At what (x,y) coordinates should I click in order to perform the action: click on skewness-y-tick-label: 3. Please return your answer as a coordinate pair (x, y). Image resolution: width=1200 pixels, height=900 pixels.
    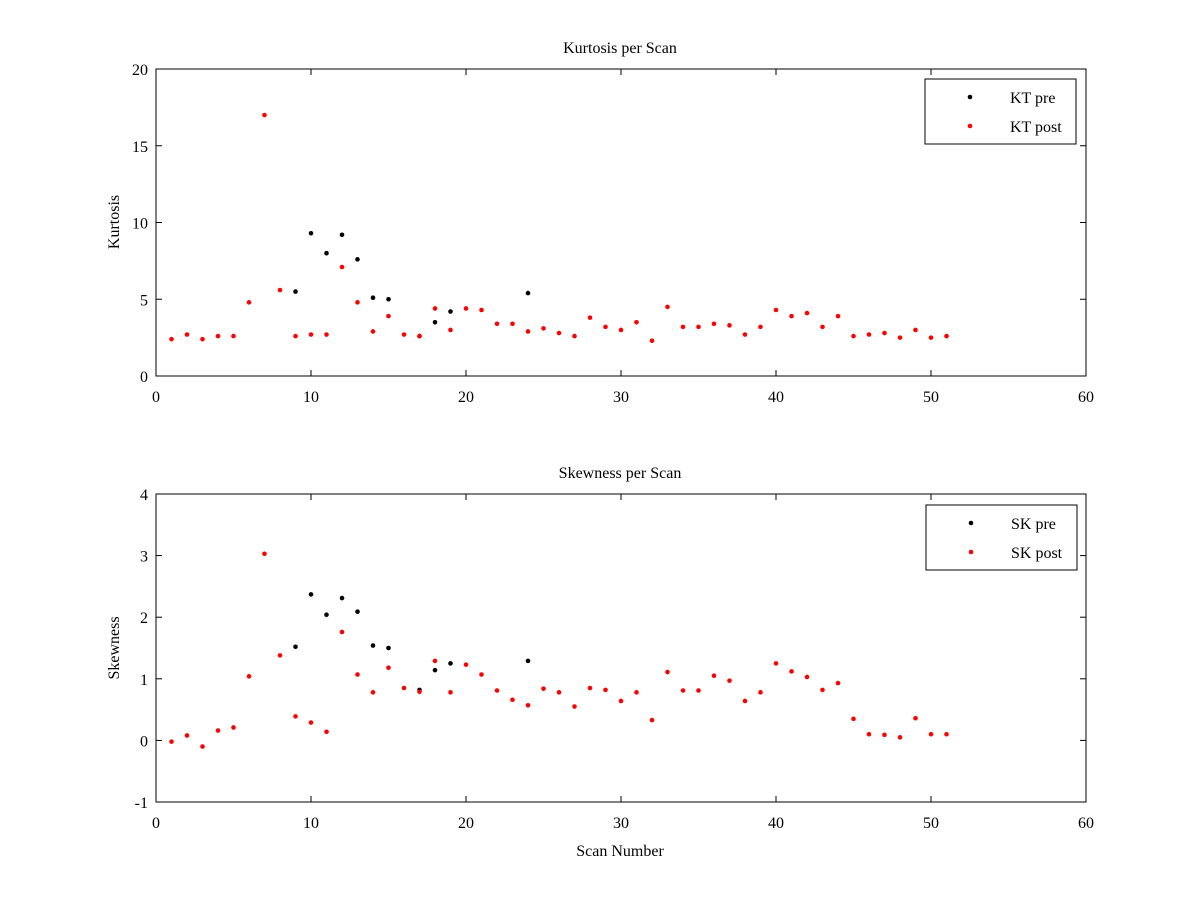
    Looking at the image, I should click on (144, 557).